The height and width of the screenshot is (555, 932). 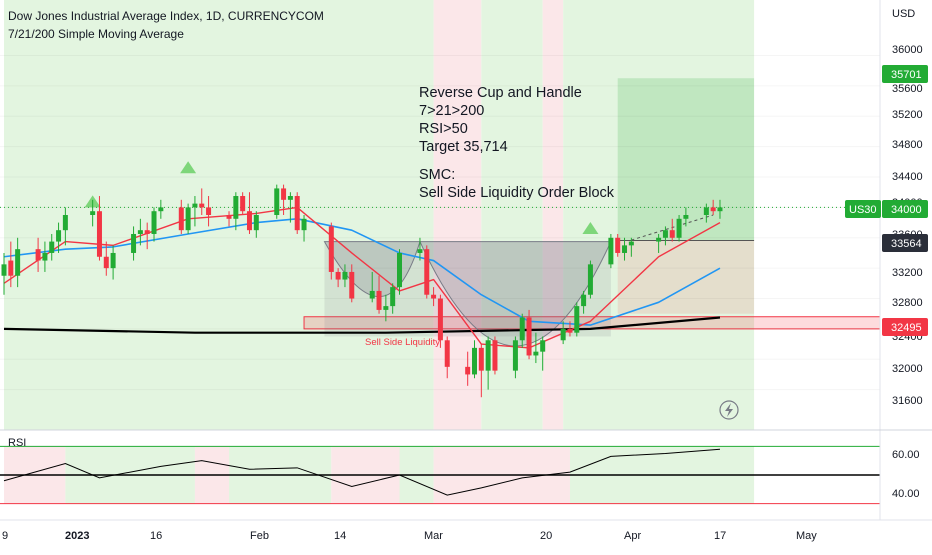 I want to click on time-tick: 16, so click(x=156, y=536).